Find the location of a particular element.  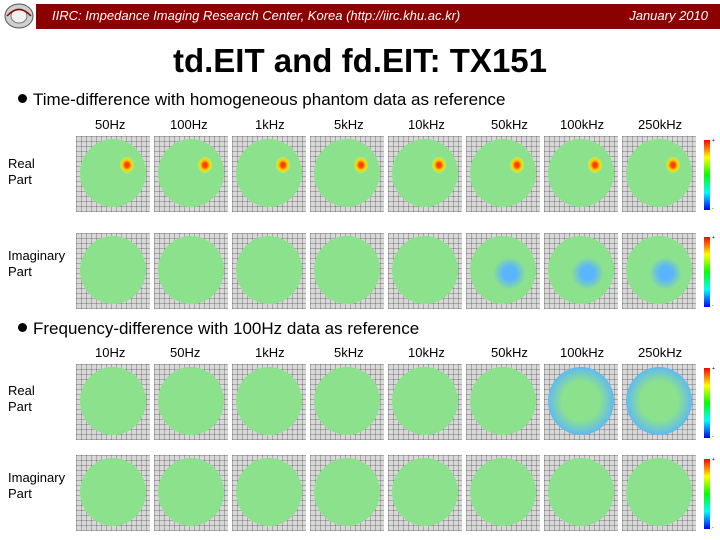

section1-freq-label: 250kHz is located at coordinates (660, 124).